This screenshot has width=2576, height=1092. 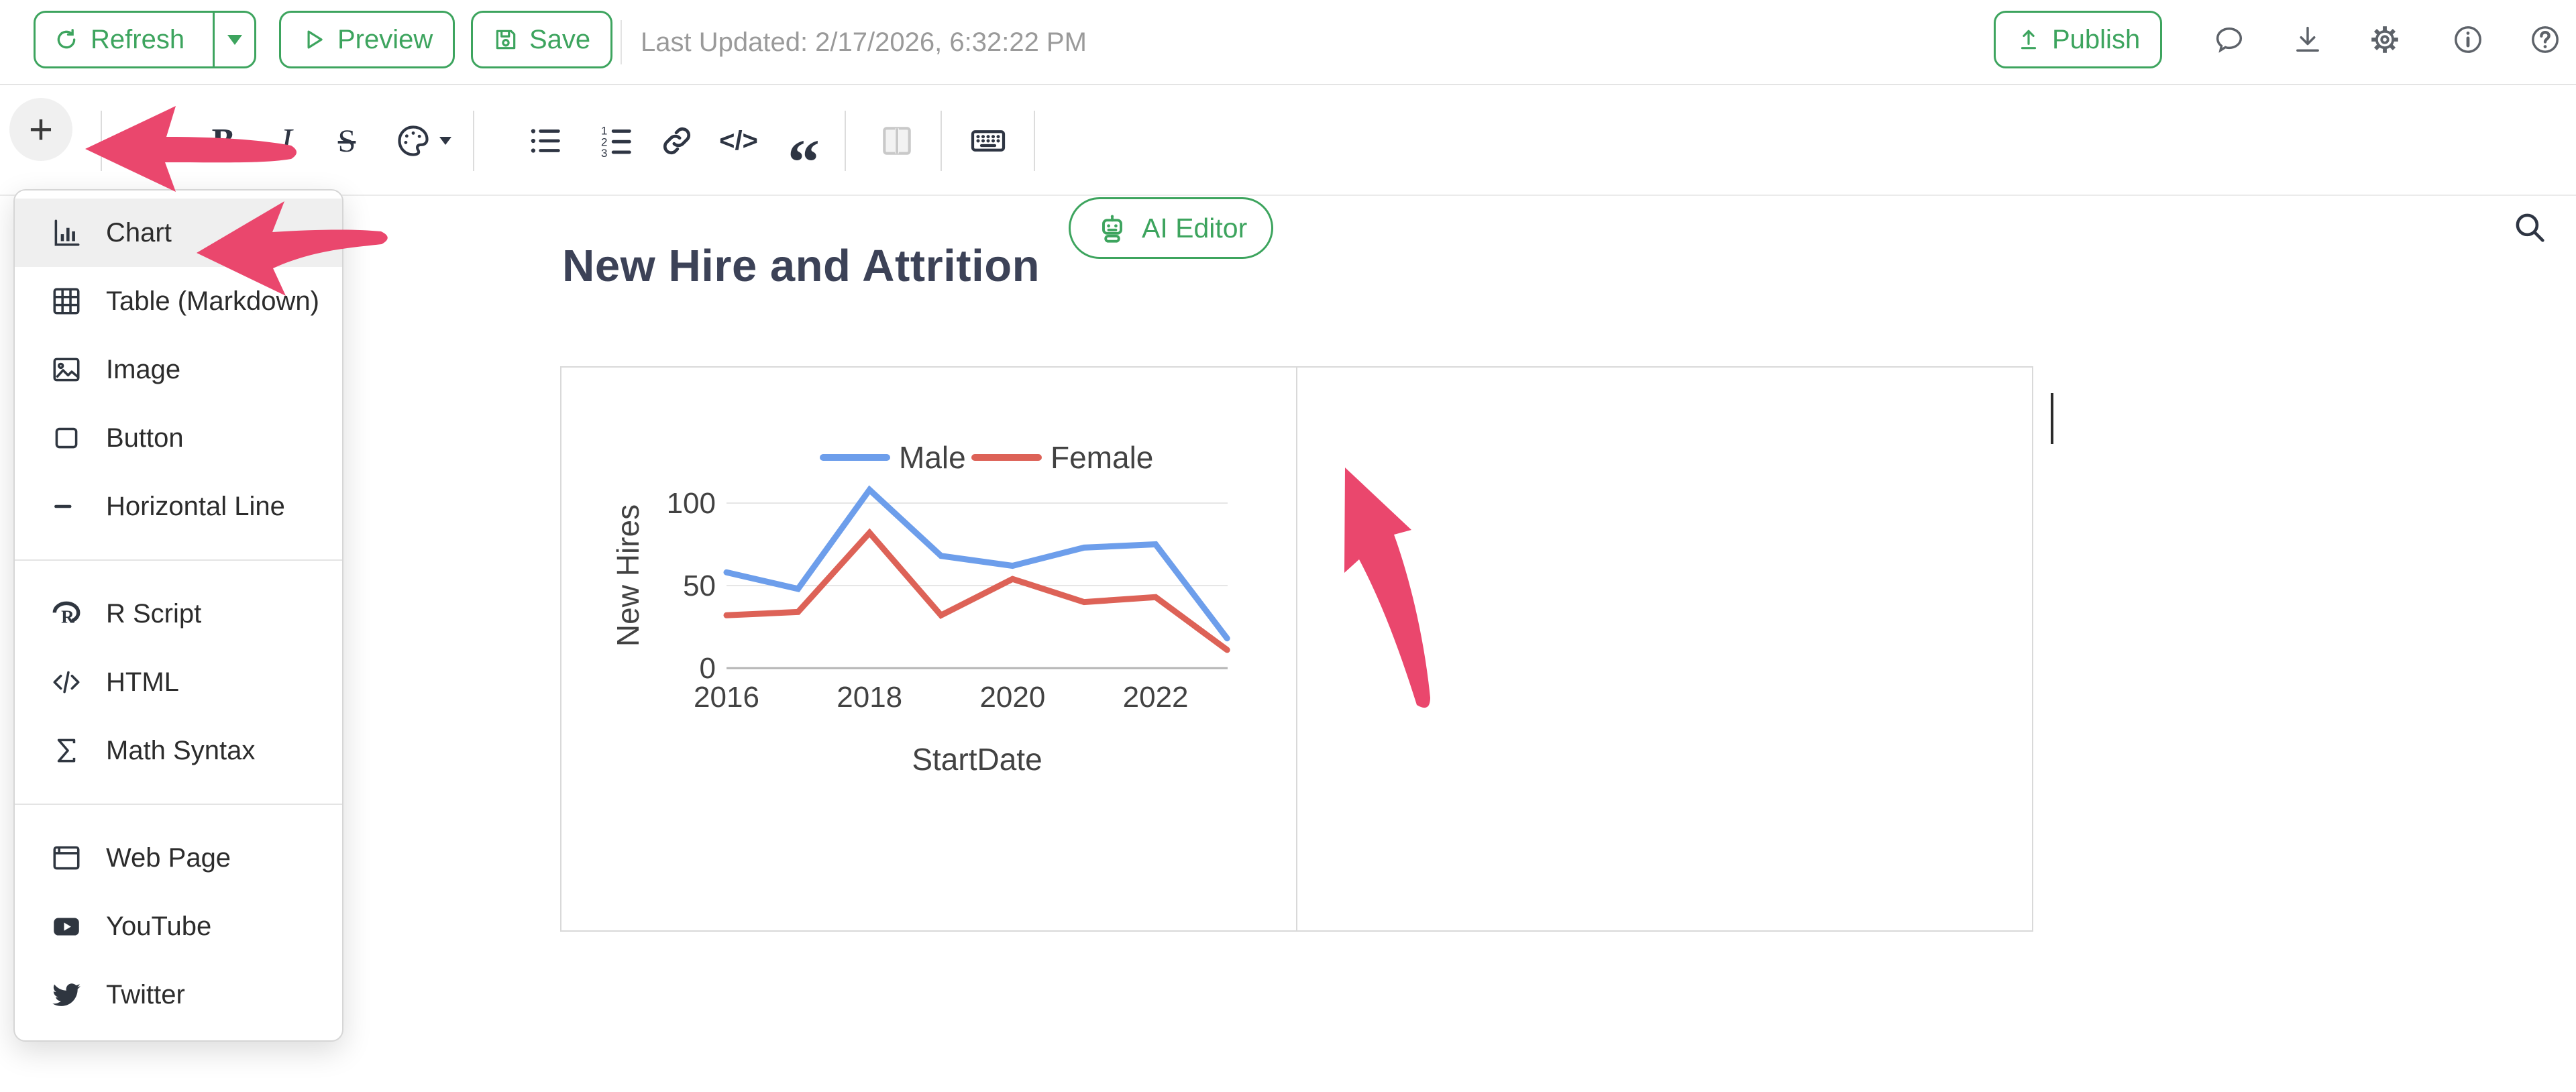 I want to click on save-button: Save, so click(x=542, y=39).